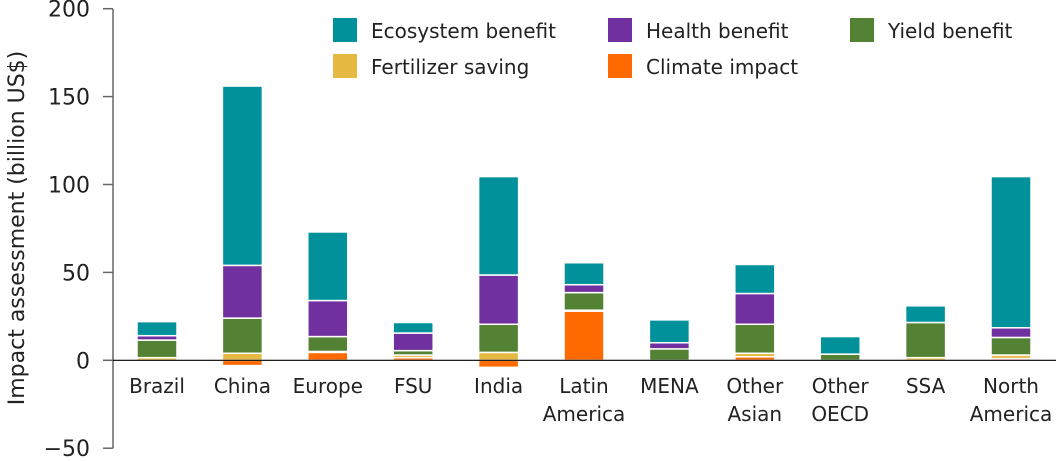 This screenshot has height=461, width=1056. What do you see at coordinates (669, 386) in the screenshot?
I see `x-tick-label: MENA` at bounding box center [669, 386].